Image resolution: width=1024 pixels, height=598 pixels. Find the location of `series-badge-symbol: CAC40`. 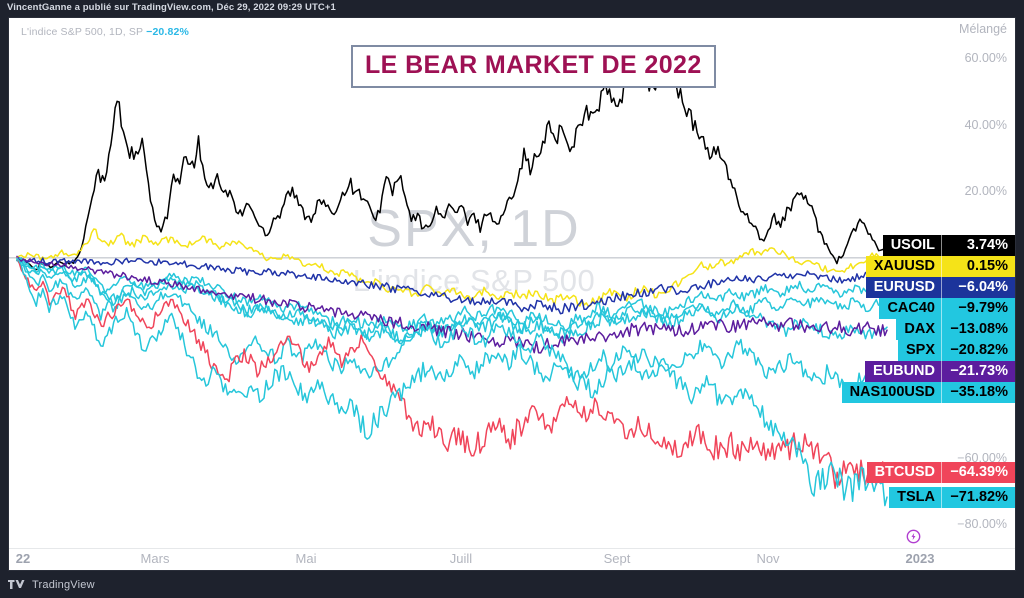

series-badge-symbol: CAC40 is located at coordinates (911, 308).